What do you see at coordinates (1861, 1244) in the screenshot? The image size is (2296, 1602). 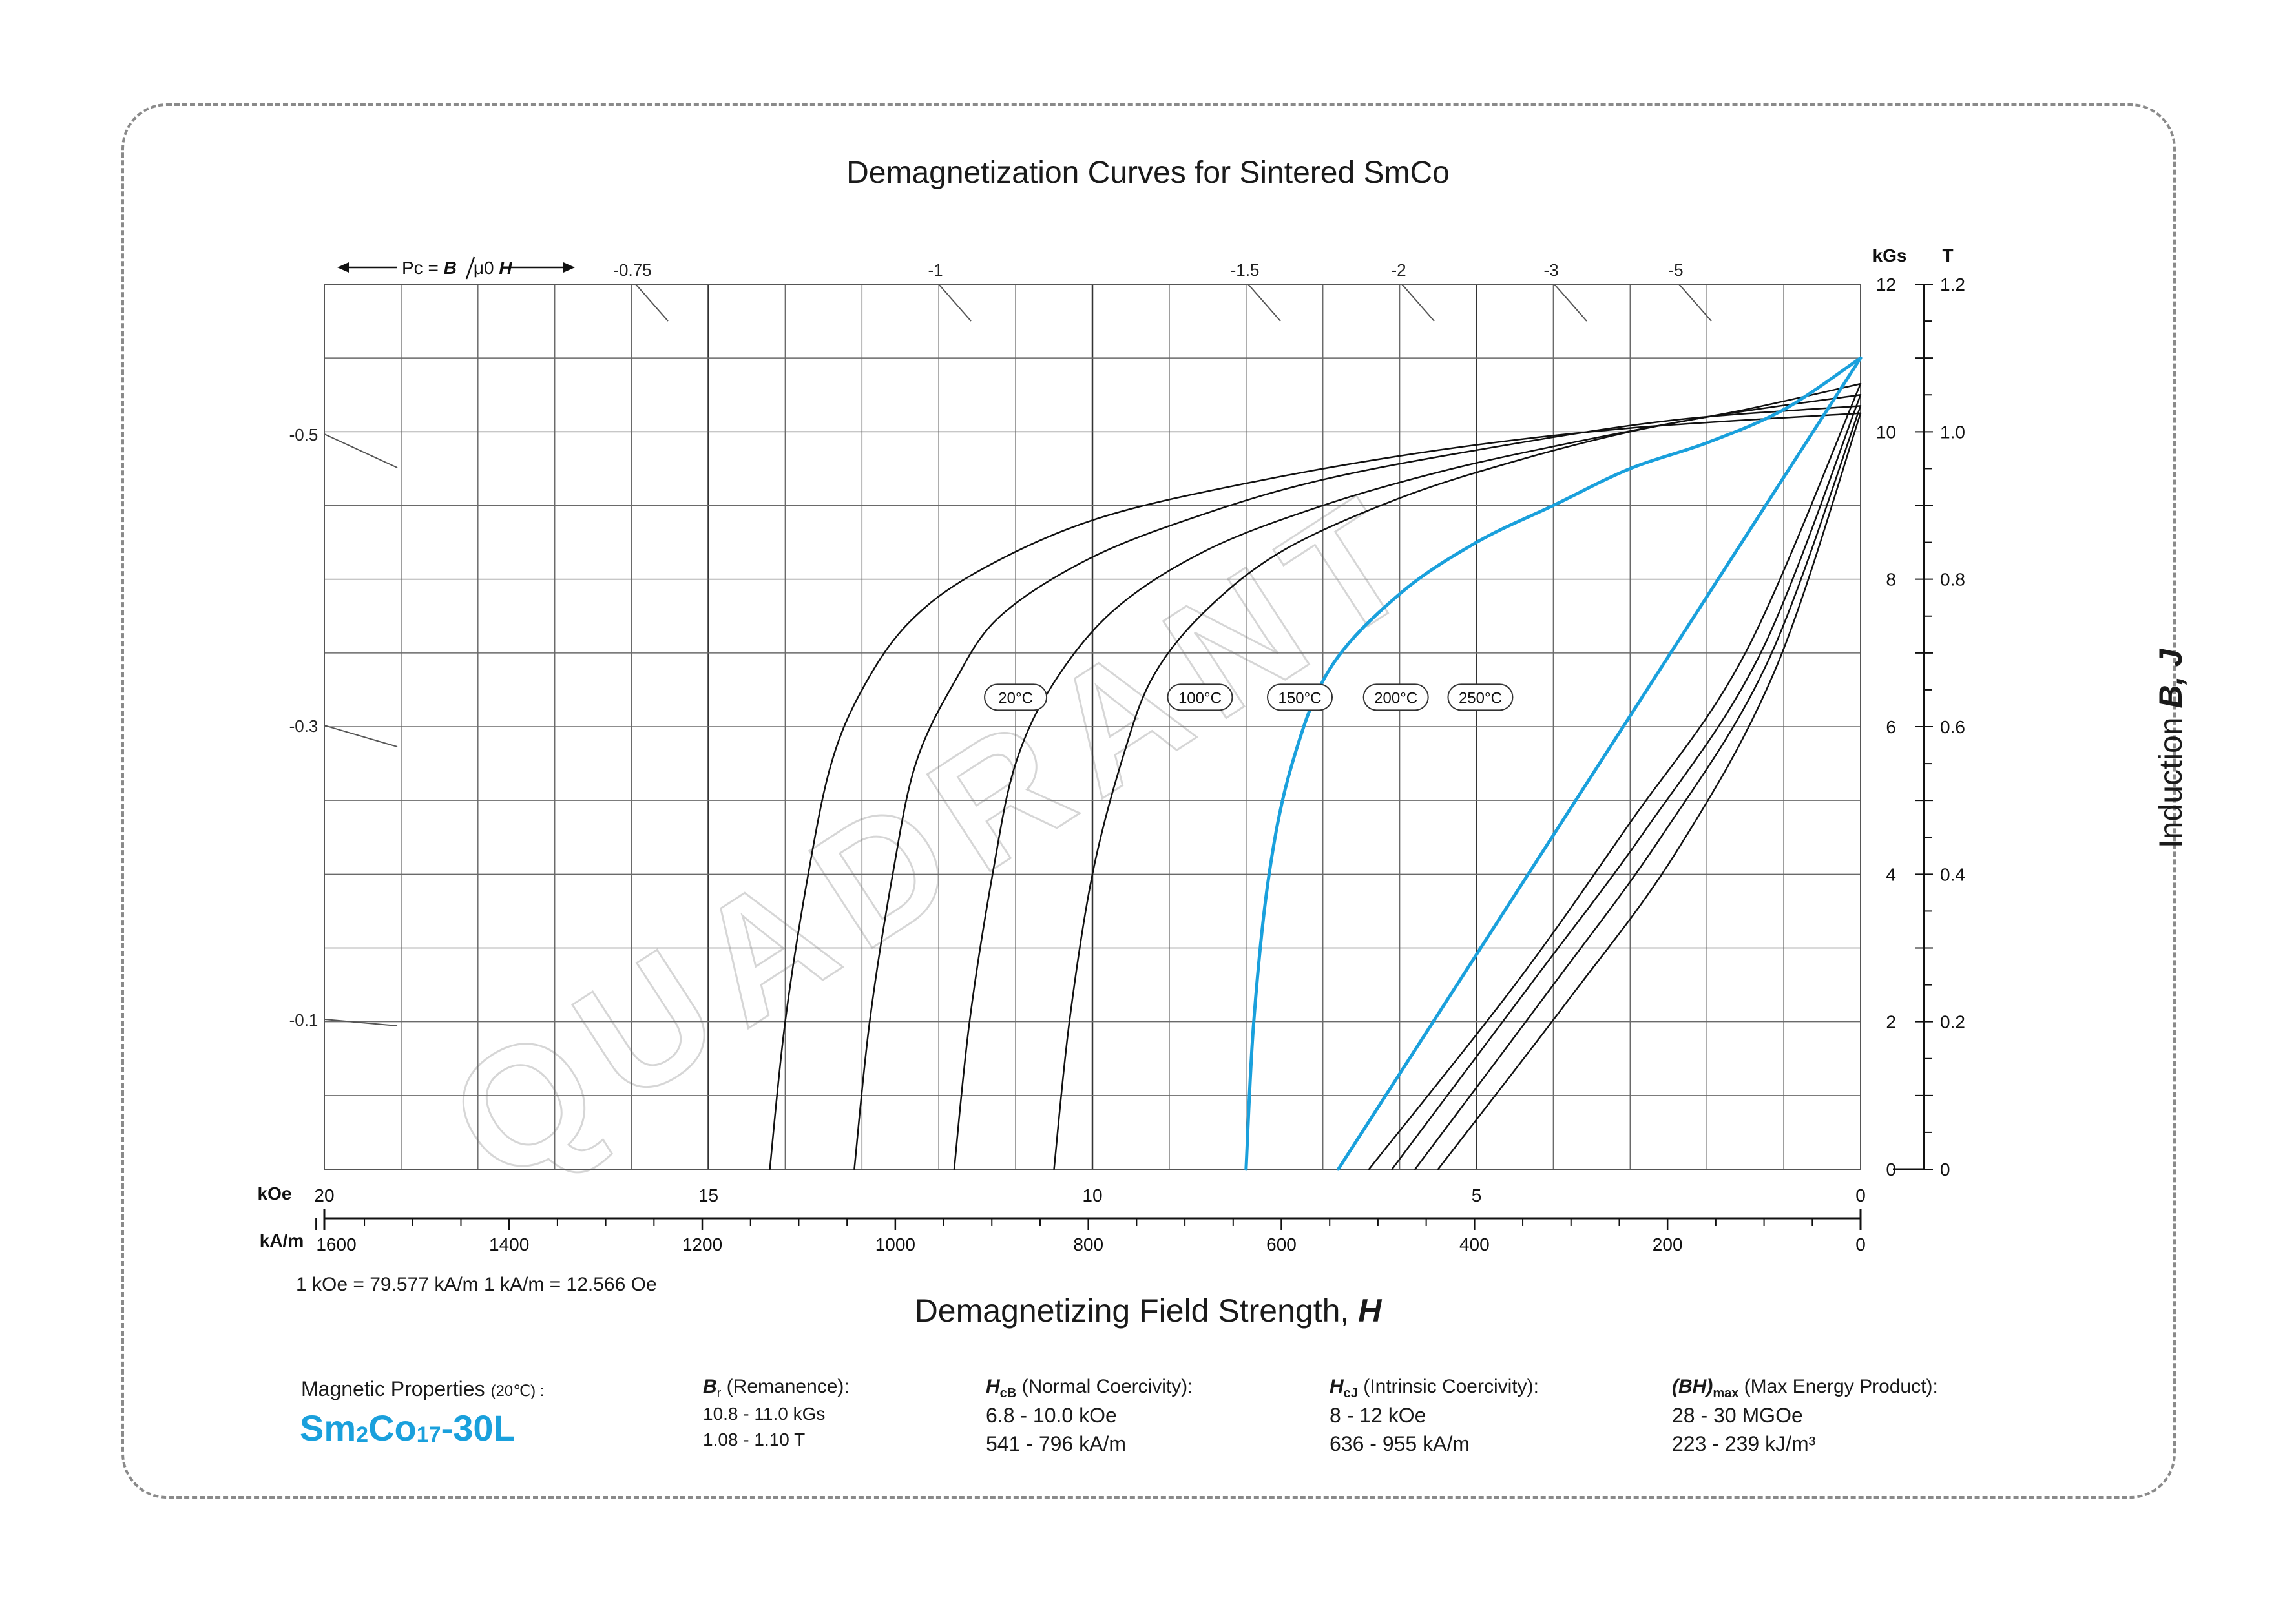 I see `kam-tick-label: 0` at bounding box center [1861, 1244].